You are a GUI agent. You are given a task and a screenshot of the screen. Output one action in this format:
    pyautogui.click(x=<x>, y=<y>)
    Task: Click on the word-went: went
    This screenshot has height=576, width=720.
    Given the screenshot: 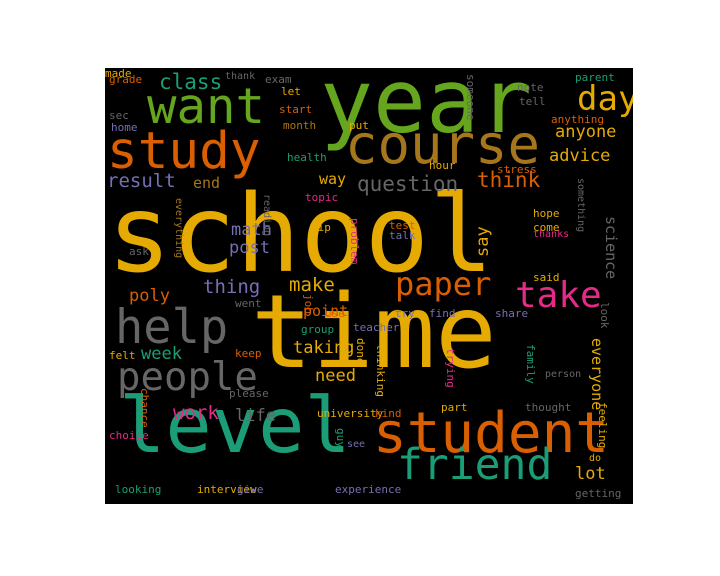 What is the action you would take?
    pyautogui.click(x=248, y=303)
    